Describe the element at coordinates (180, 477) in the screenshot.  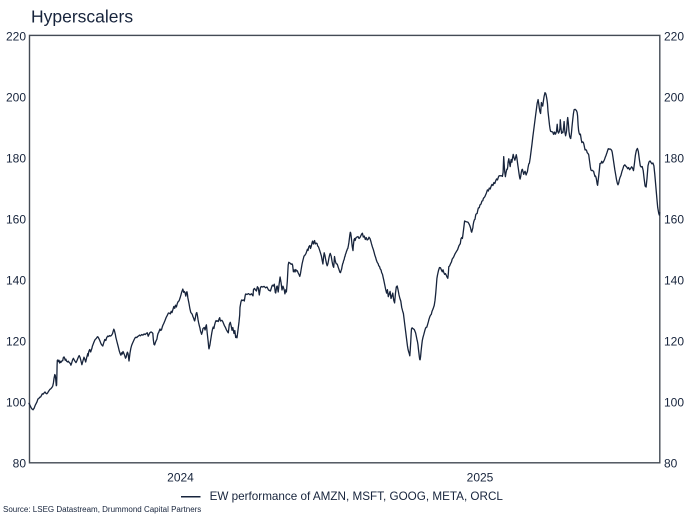
I see `svg-text: 2024` at that location.